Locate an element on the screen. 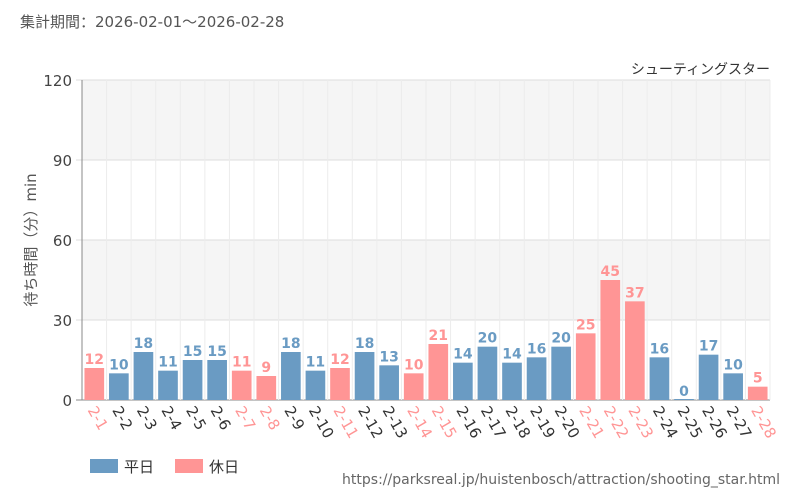 This screenshot has width=800, height=500. legend-weekday-label: 平日 is located at coordinates (139, 466).